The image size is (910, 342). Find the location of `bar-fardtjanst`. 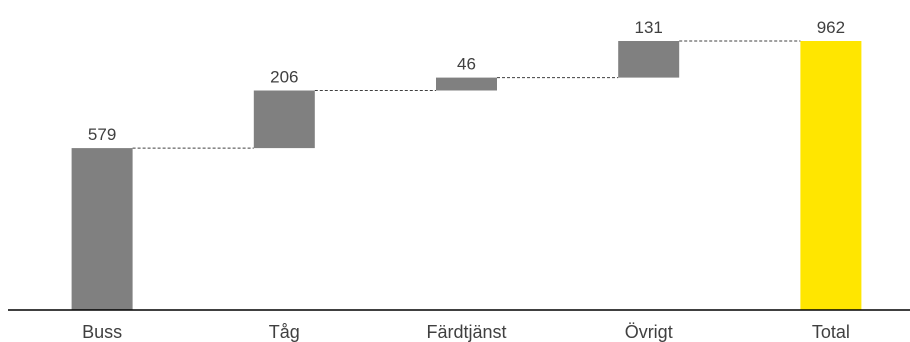

bar-fardtjanst is located at coordinates (466, 84).